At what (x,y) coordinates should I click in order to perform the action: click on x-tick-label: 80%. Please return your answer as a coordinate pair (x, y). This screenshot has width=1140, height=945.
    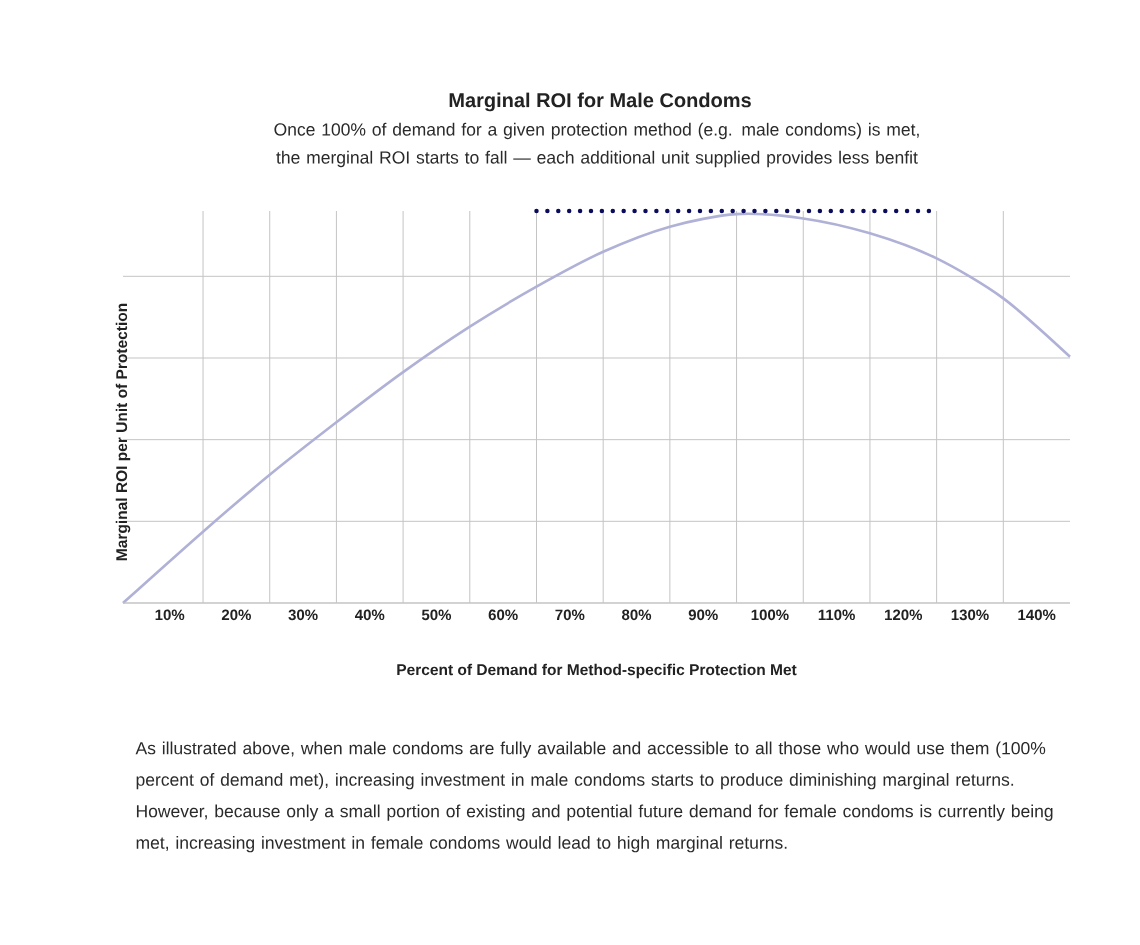
    Looking at the image, I should click on (636, 615).